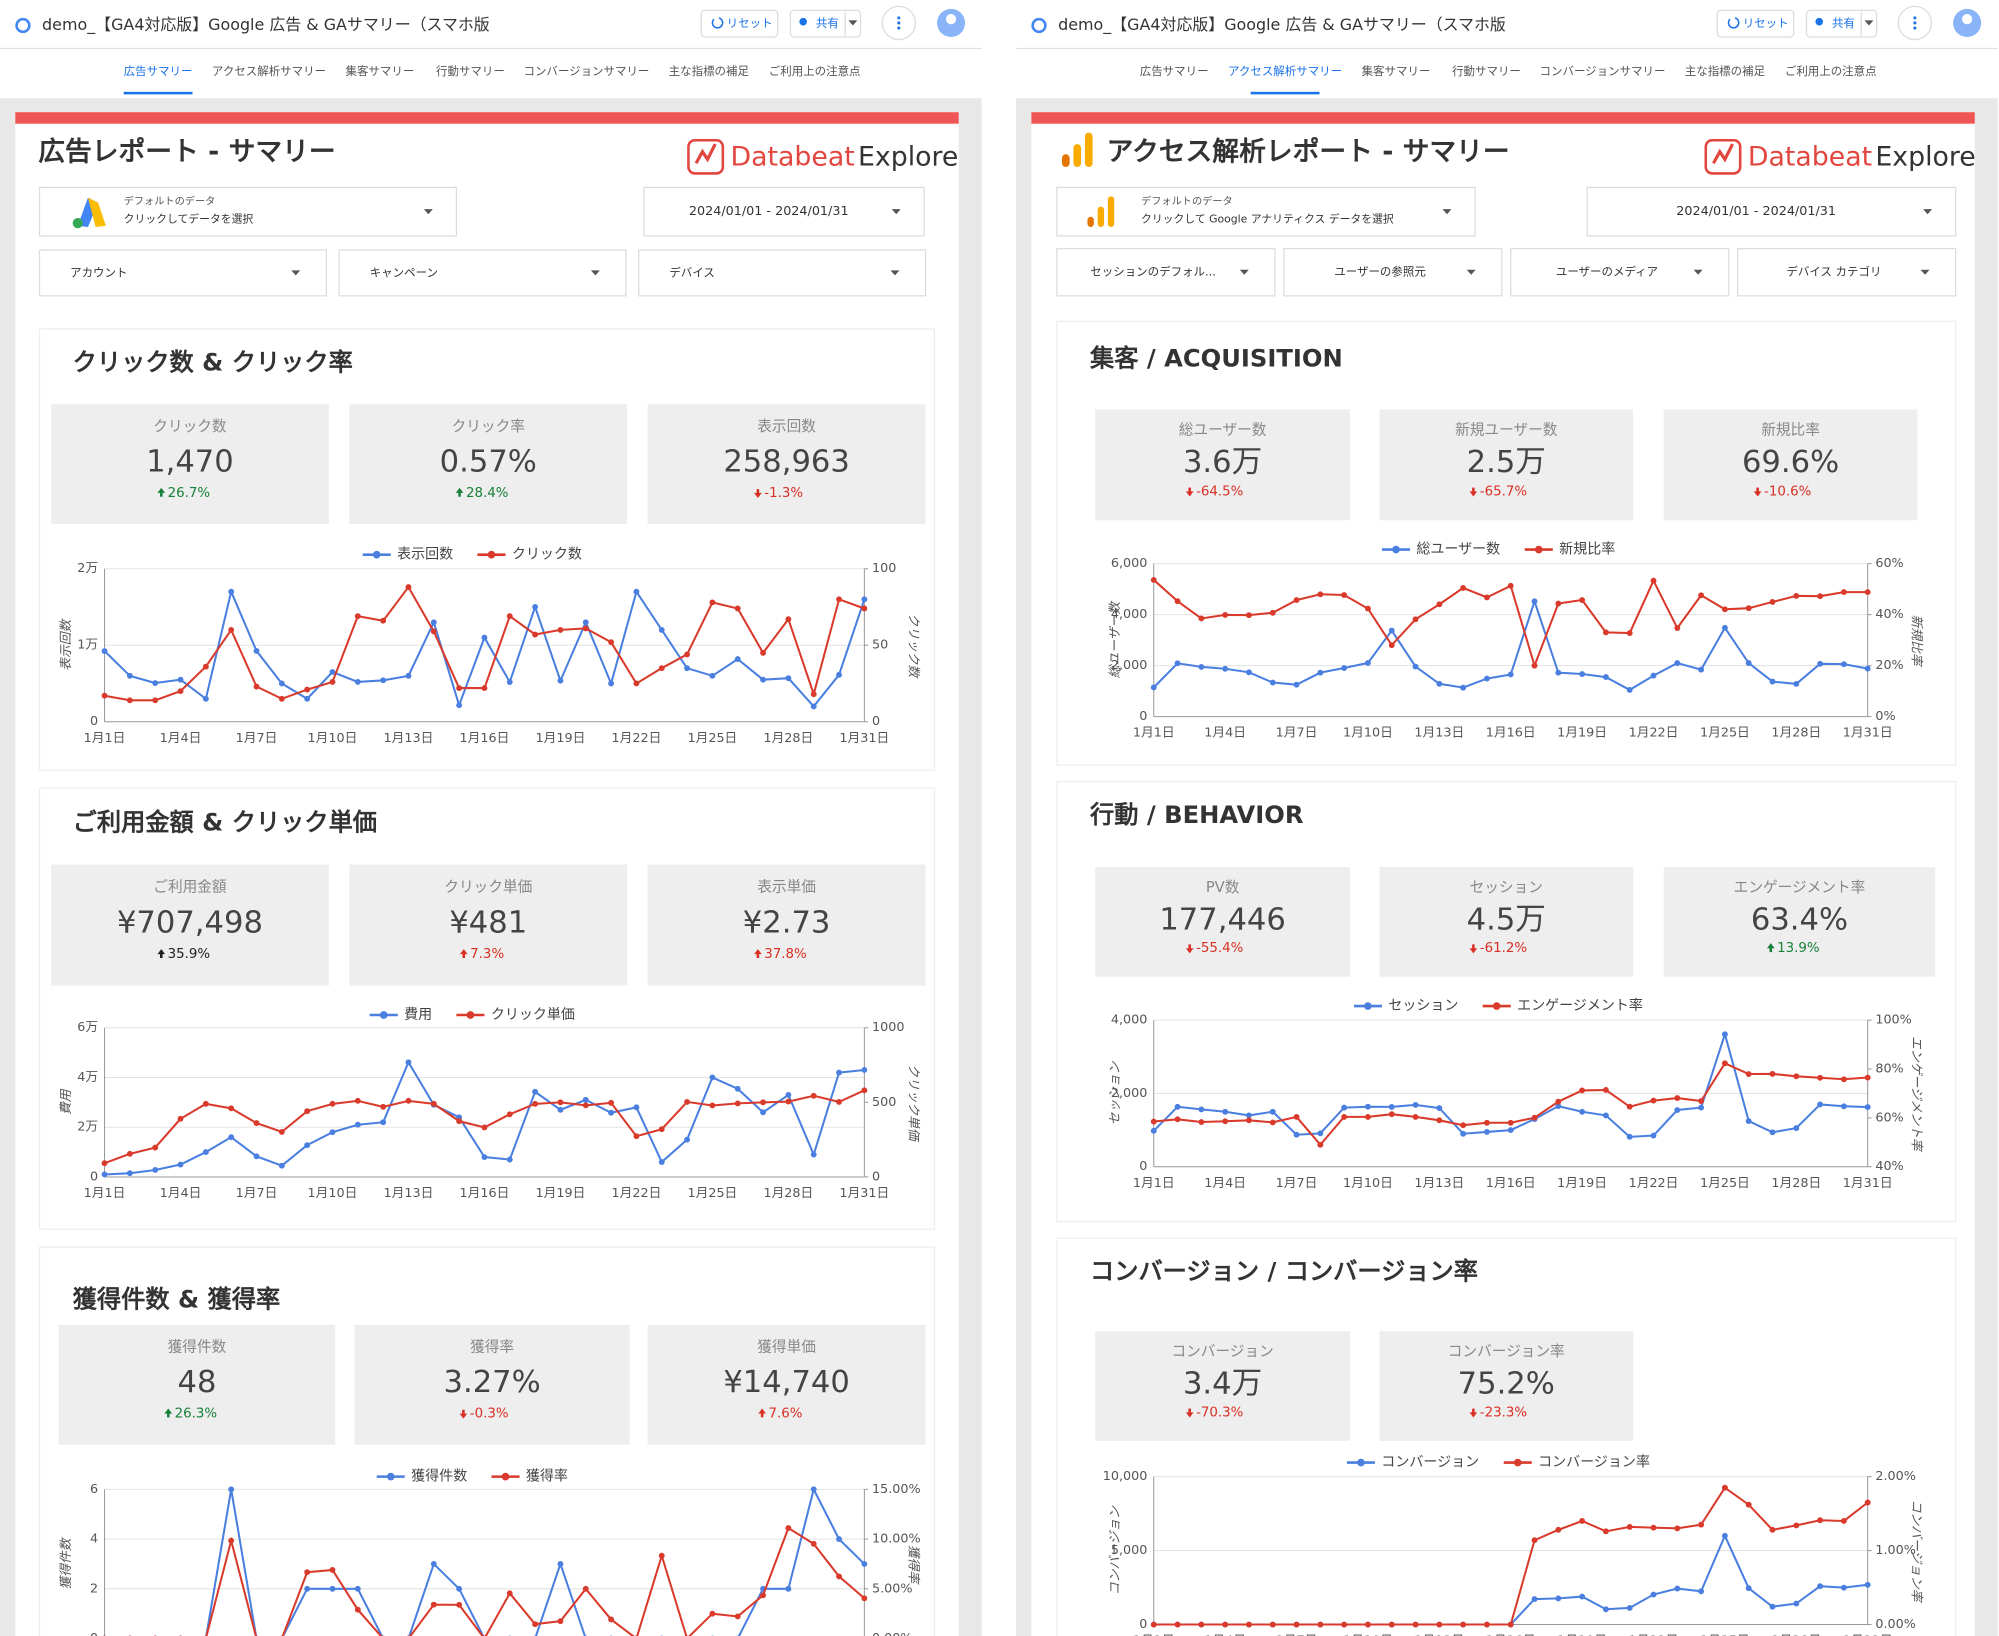 The width and height of the screenshot is (1999, 1636). Describe the element at coordinates (758, 494) in the screenshot. I see `trend-arrow` at that location.